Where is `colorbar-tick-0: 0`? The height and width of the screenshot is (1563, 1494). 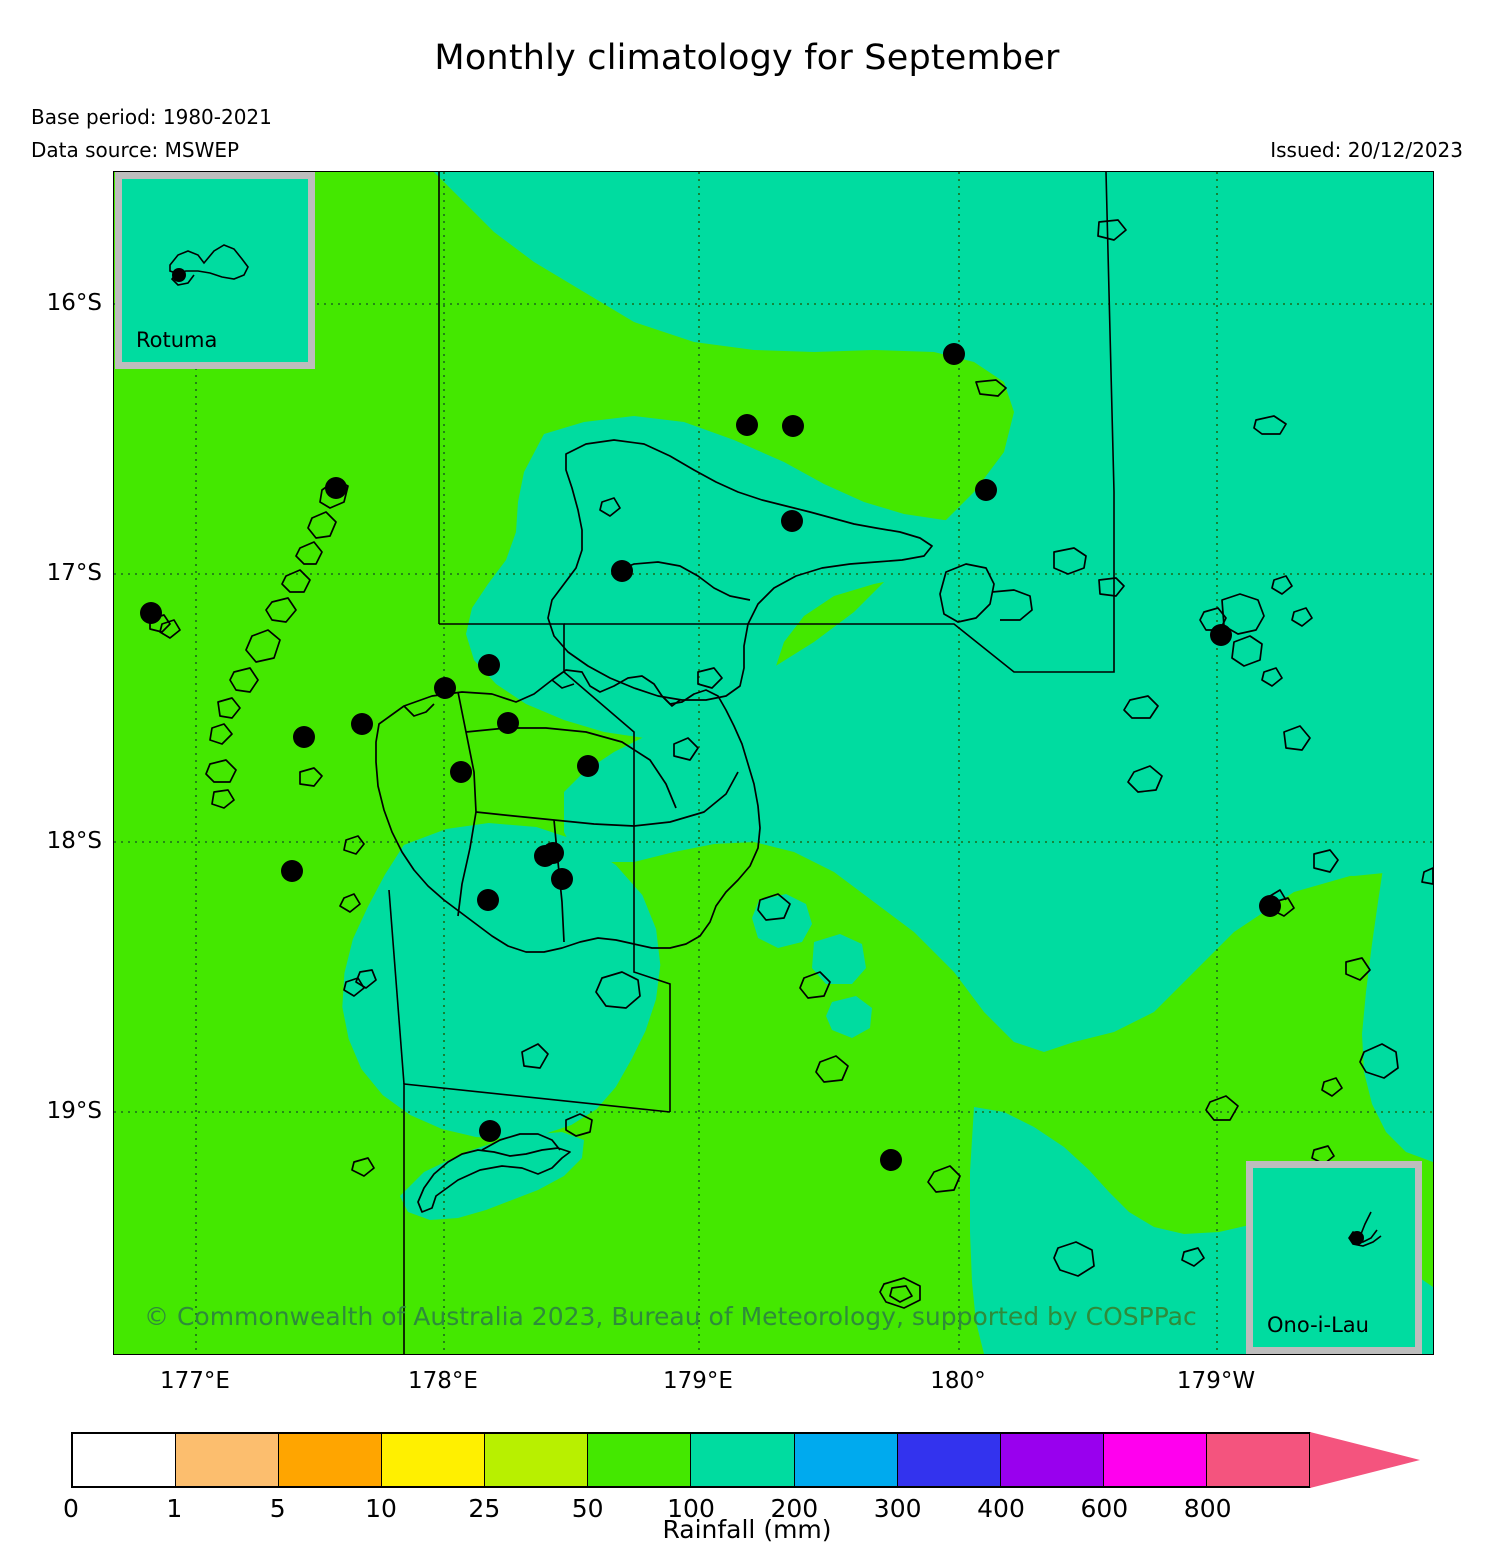 colorbar-tick-0: 0 is located at coordinates (71, 1508).